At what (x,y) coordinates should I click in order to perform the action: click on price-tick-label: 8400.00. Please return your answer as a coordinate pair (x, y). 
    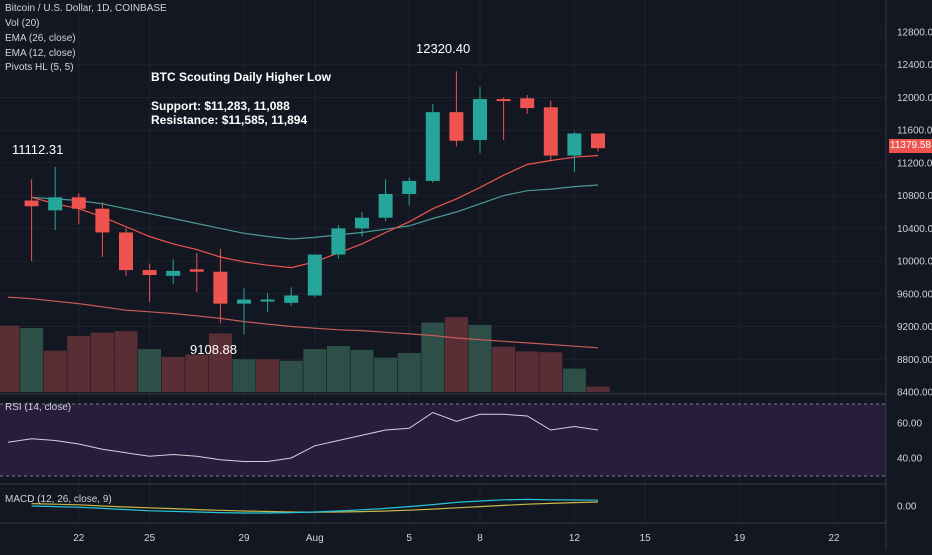
    Looking at the image, I should click on (914, 393).